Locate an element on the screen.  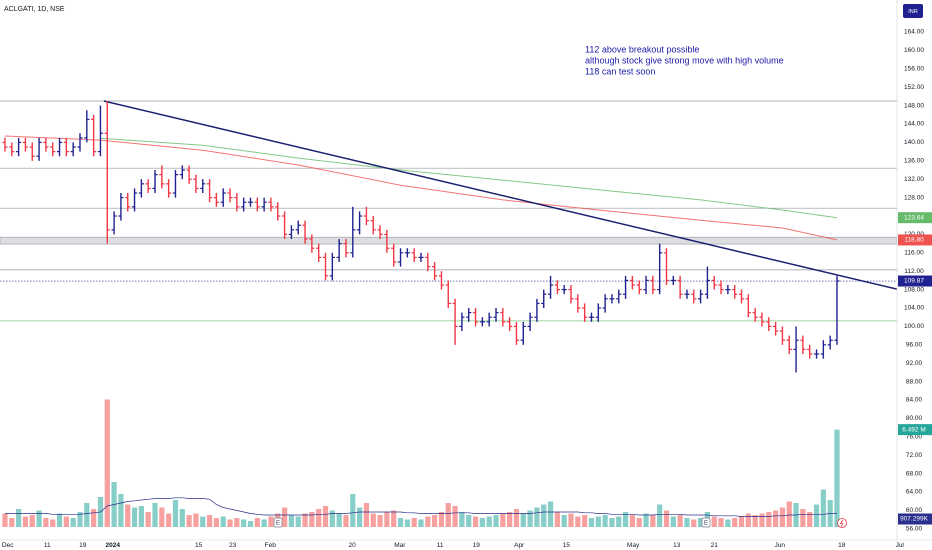
y-tick-label: 92.00 is located at coordinates (914, 363).